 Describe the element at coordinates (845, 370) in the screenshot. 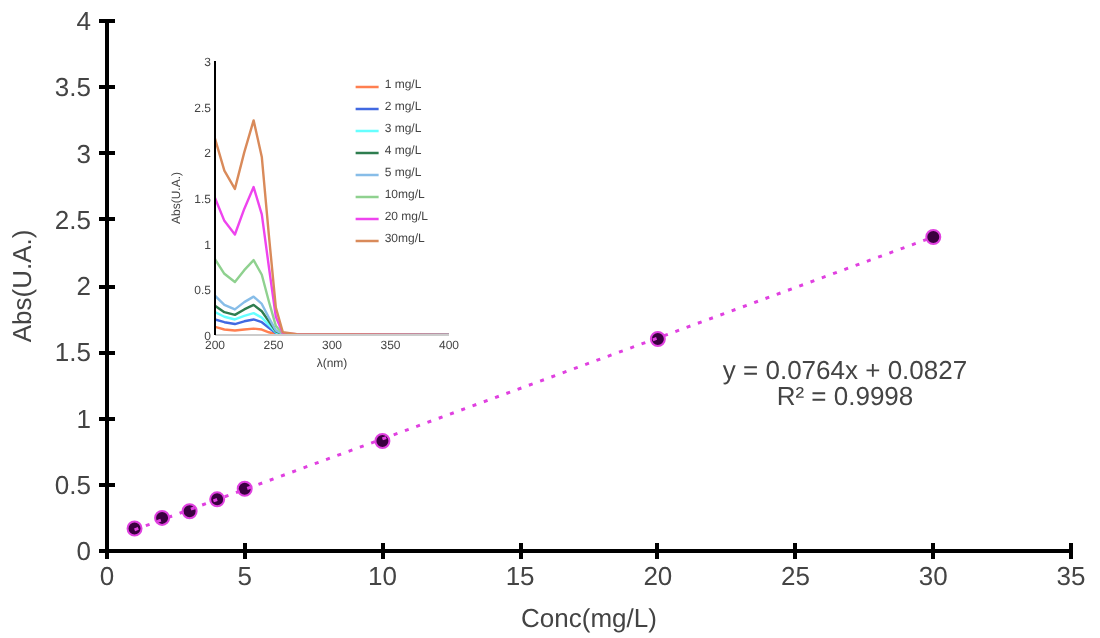

I see `annotation: y = 0.0764x + 0.0827` at that location.